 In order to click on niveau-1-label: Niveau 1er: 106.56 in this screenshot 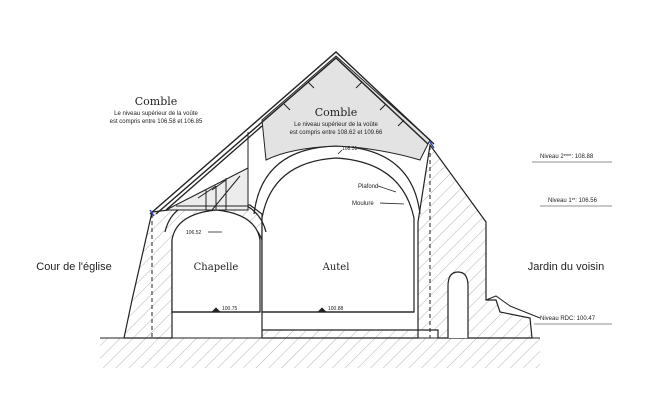, I will do `click(573, 200)`.